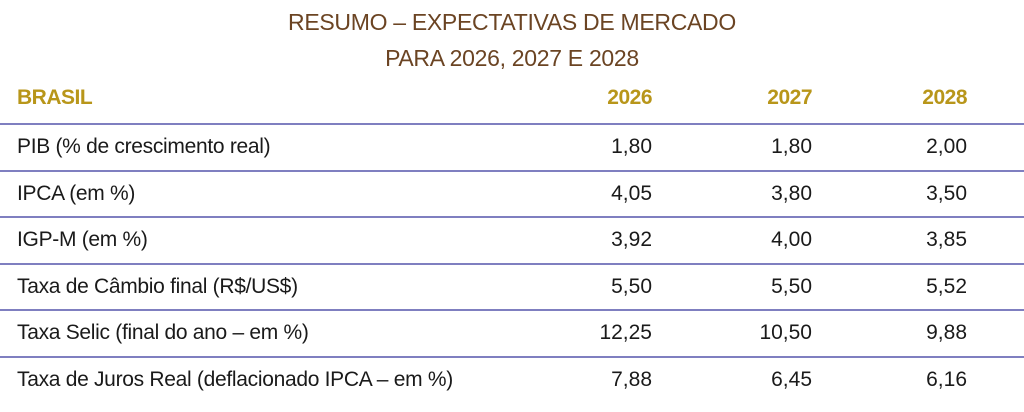  I want to click on table-row: IGP-M (em %) 3,92 4,00 3,85, so click(512, 241).